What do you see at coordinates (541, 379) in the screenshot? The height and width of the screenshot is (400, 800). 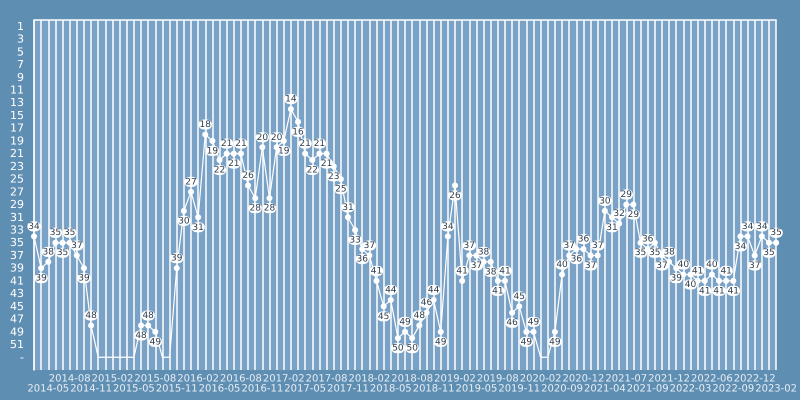 I see `x-tick-label: 2020-02` at bounding box center [541, 379].